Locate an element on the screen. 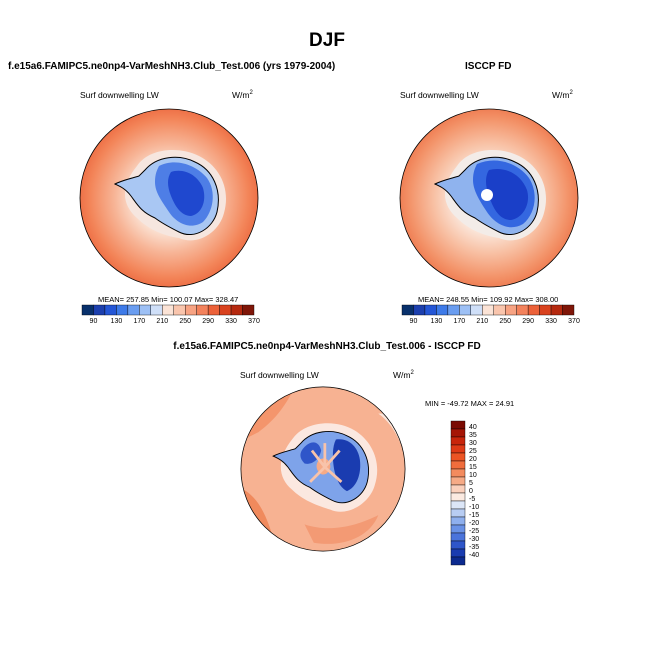  diff-colorbar-tick-label: 40 is located at coordinates (473, 427).